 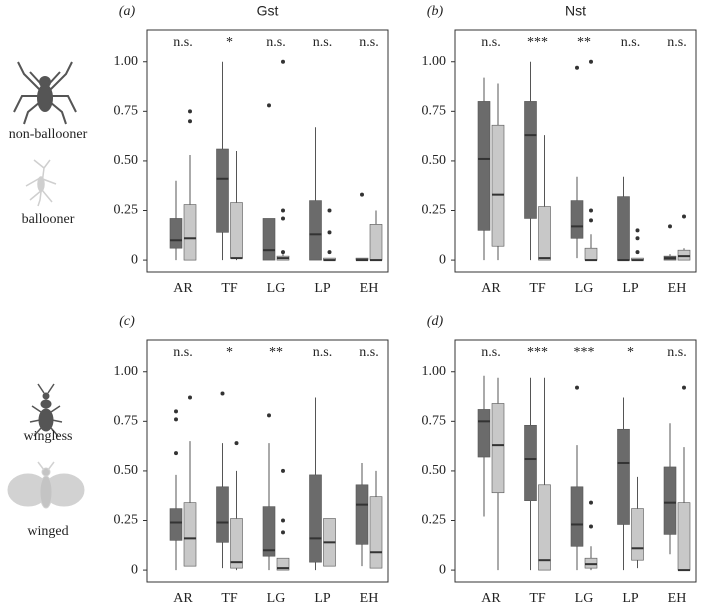 I want to click on panel-title: Nst, so click(x=575, y=11).